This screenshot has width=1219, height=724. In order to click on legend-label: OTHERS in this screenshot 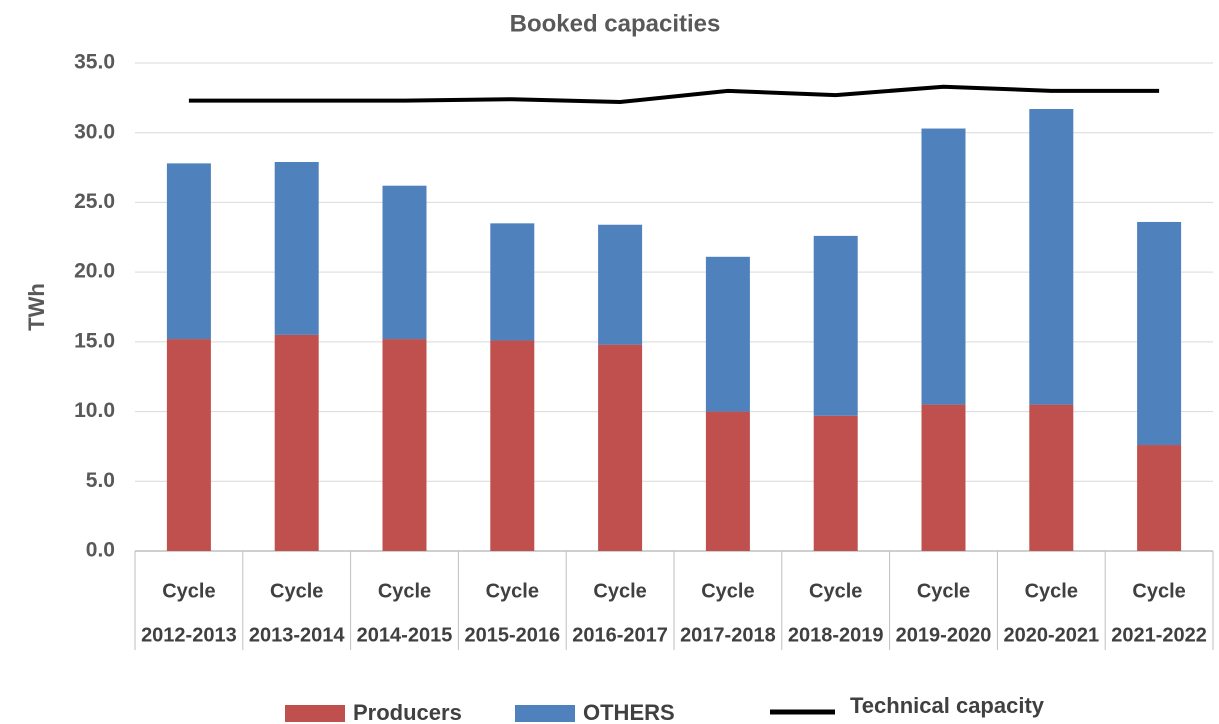, I will do `click(629, 712)`.